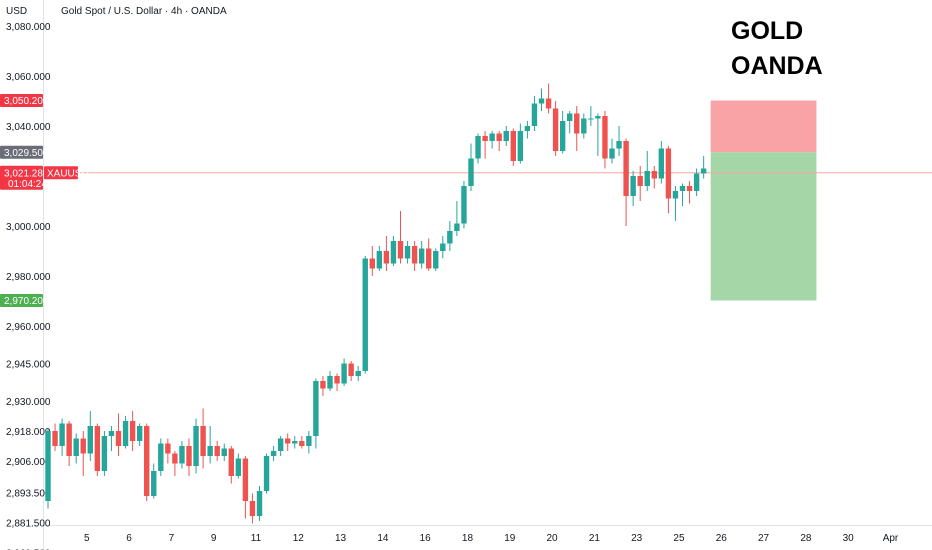  Describe the element at coordinates (510, 538) in the screenshot. I see `x-tick-label: 19` at that location.